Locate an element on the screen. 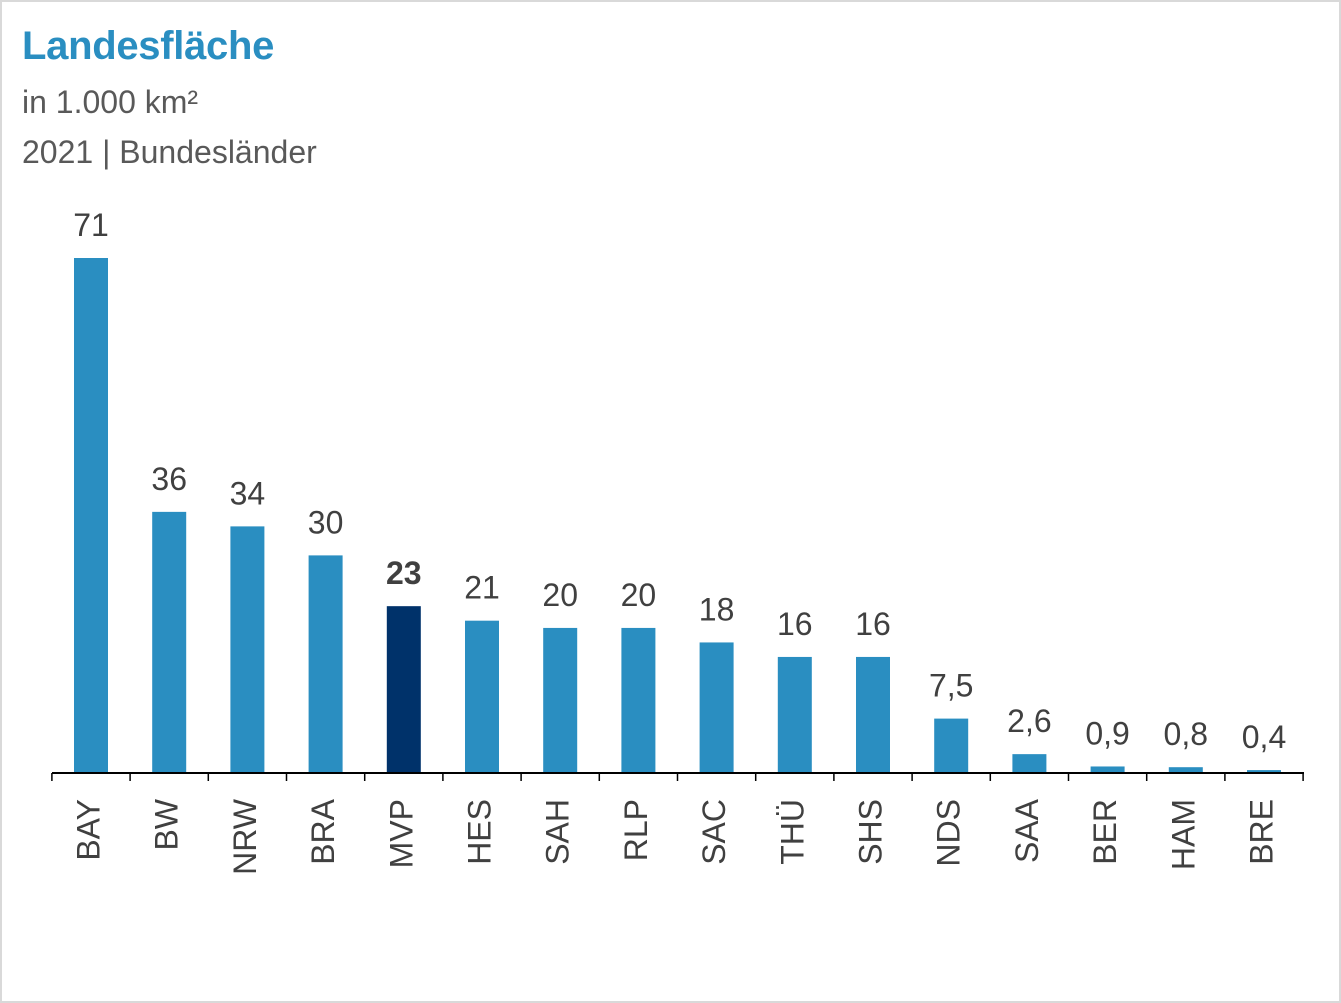 The image size is (1341, 1003). category-label-bay: BAY is located at coordinates (88, 830).